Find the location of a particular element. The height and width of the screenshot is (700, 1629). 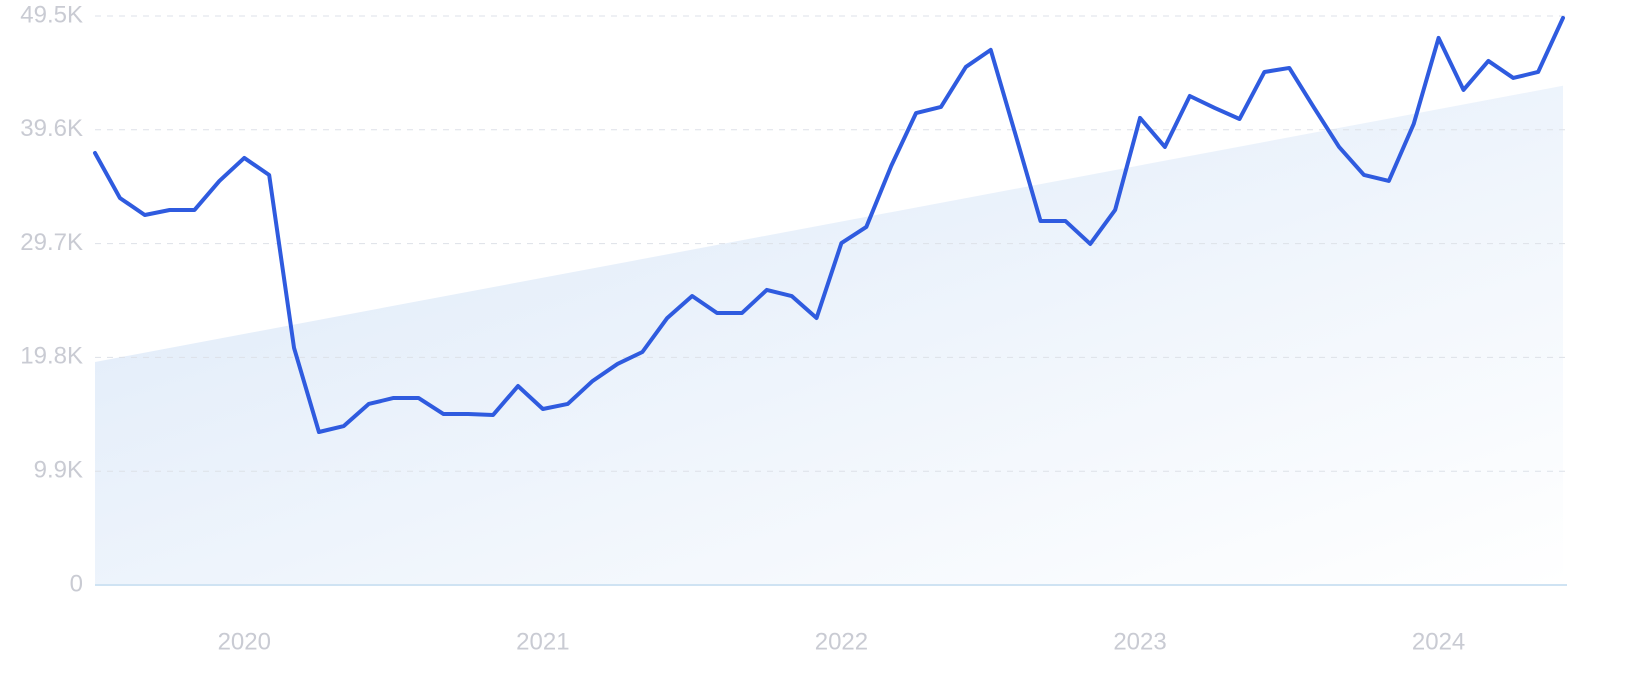

y-tick-label: 39.6K is located at coordinates (51, 128).